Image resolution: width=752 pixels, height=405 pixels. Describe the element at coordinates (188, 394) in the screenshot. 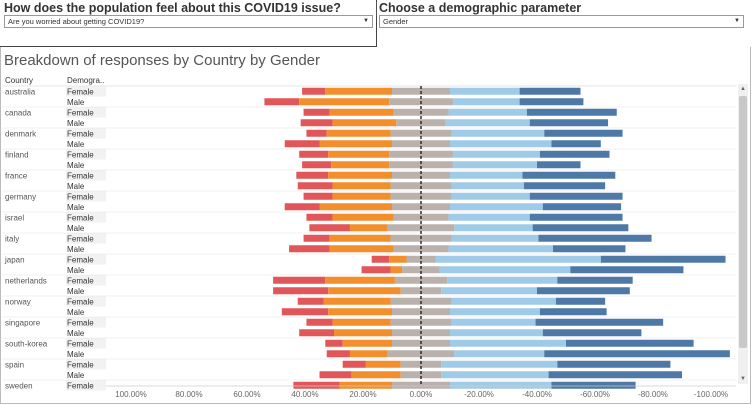

I see `x-tick-label: 80.00%` at that location.